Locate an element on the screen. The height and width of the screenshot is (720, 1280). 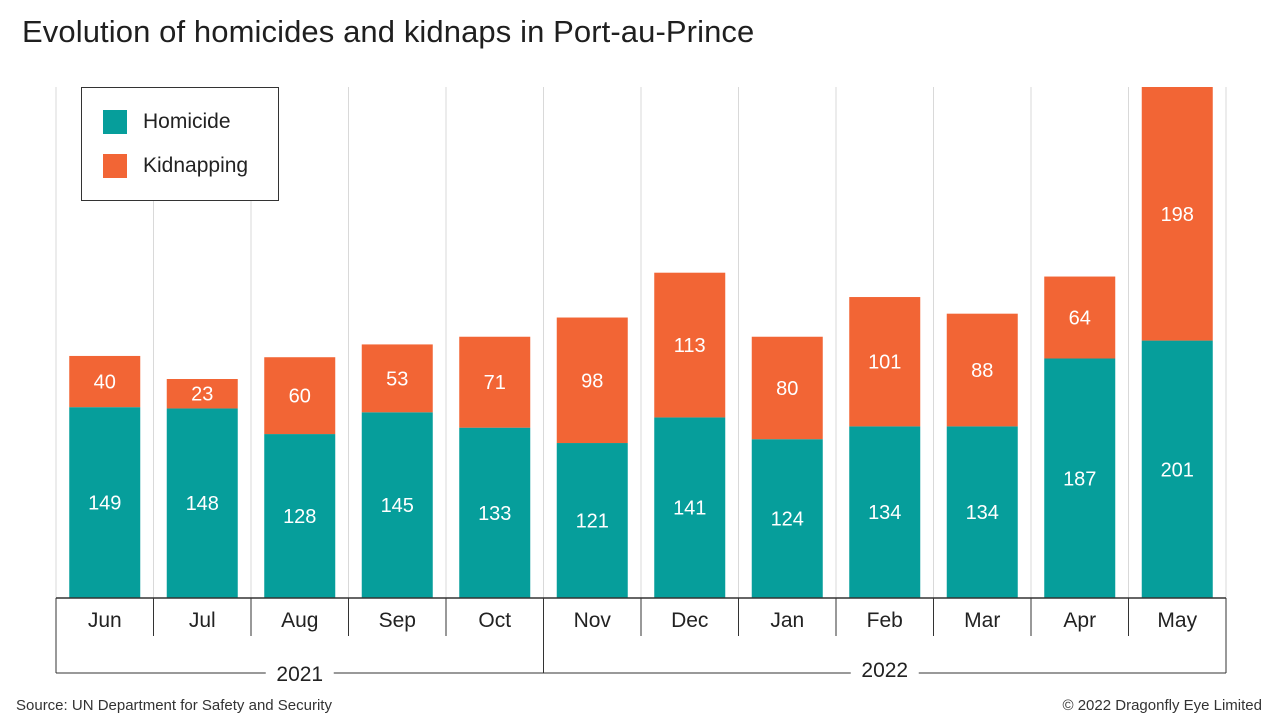
month-tick-label: Jan is located at coordinates (787, 620).